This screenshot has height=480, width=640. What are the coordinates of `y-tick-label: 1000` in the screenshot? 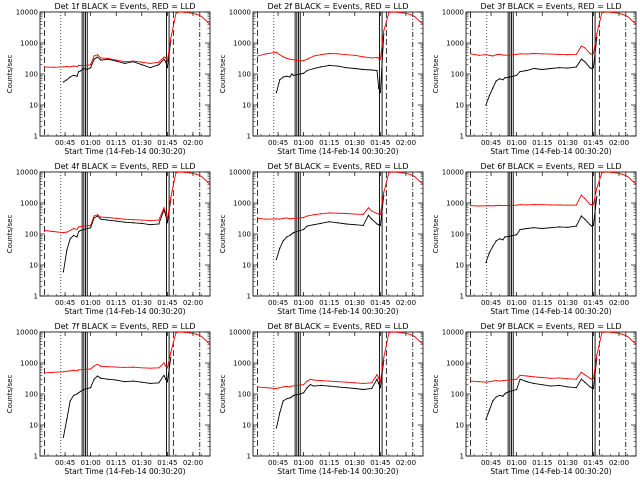 It's located at (242, 204).